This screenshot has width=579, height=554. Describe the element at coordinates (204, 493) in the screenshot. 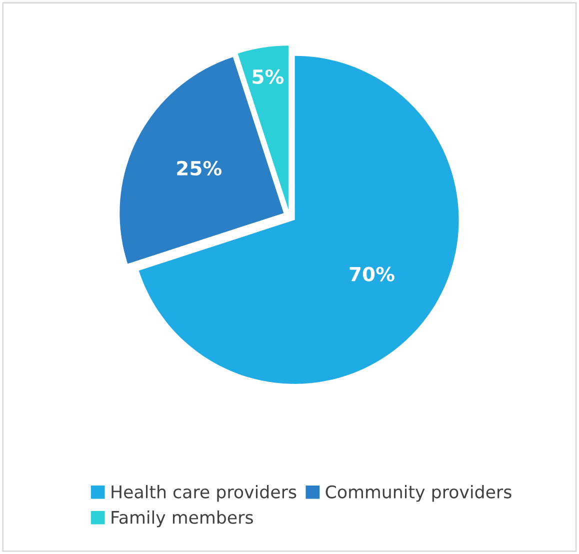

I see `legend-label: Health care providers` at that location.